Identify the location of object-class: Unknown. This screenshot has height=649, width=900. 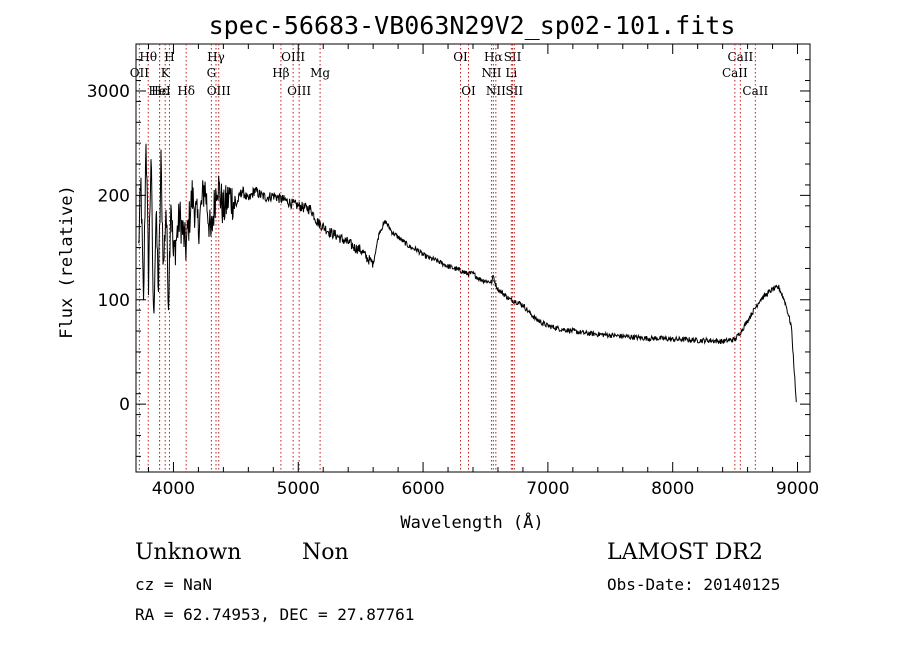
(188, 552).